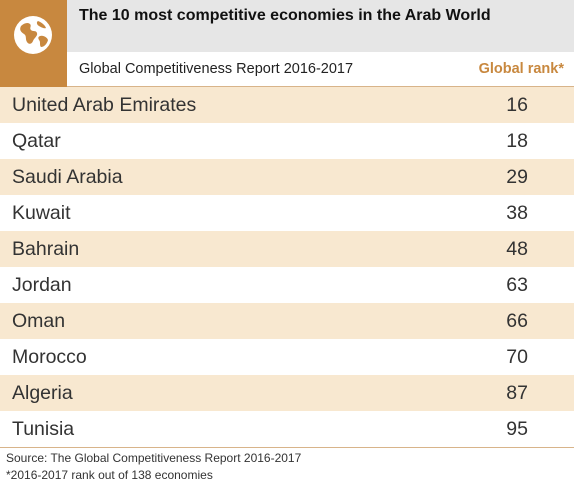 The height and width of the screenshot is (500, 574). Describe the element at coordinates (216, 69) in the screenshot. I see `report-subtitle: Global Competitiveness Report 2016-2017` at that location.